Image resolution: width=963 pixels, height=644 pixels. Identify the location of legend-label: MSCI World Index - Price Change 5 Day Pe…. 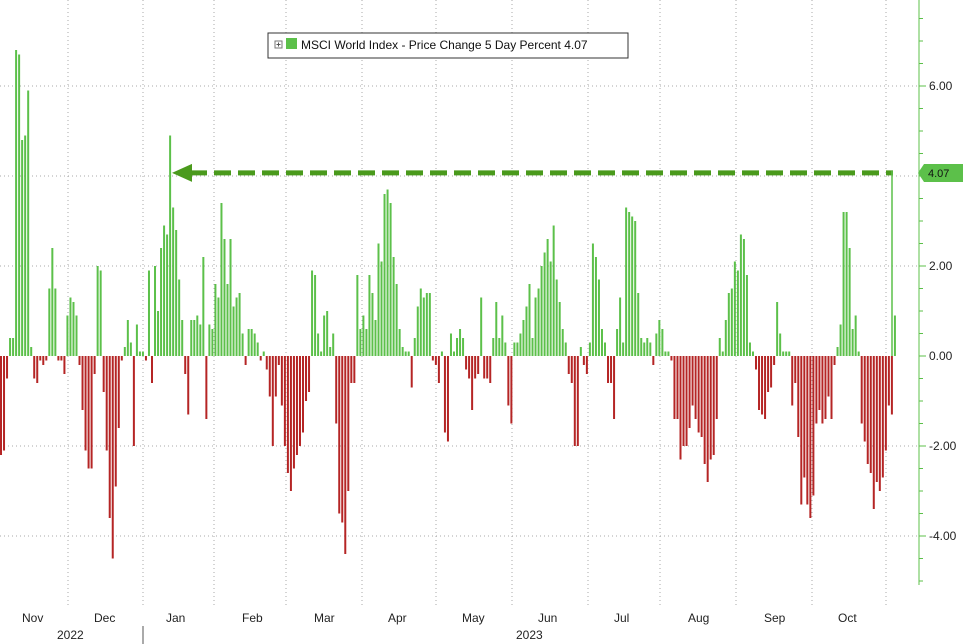
(444, 45).